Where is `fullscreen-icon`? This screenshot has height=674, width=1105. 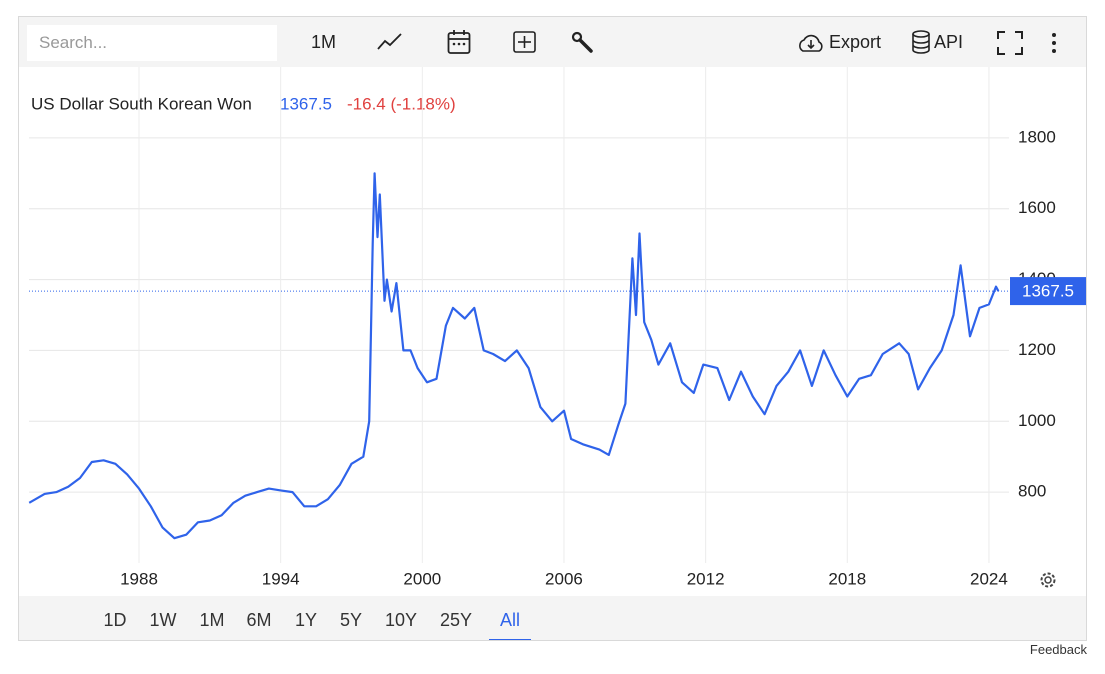 fullscreen-icon is located at coordinates (1010, 43).